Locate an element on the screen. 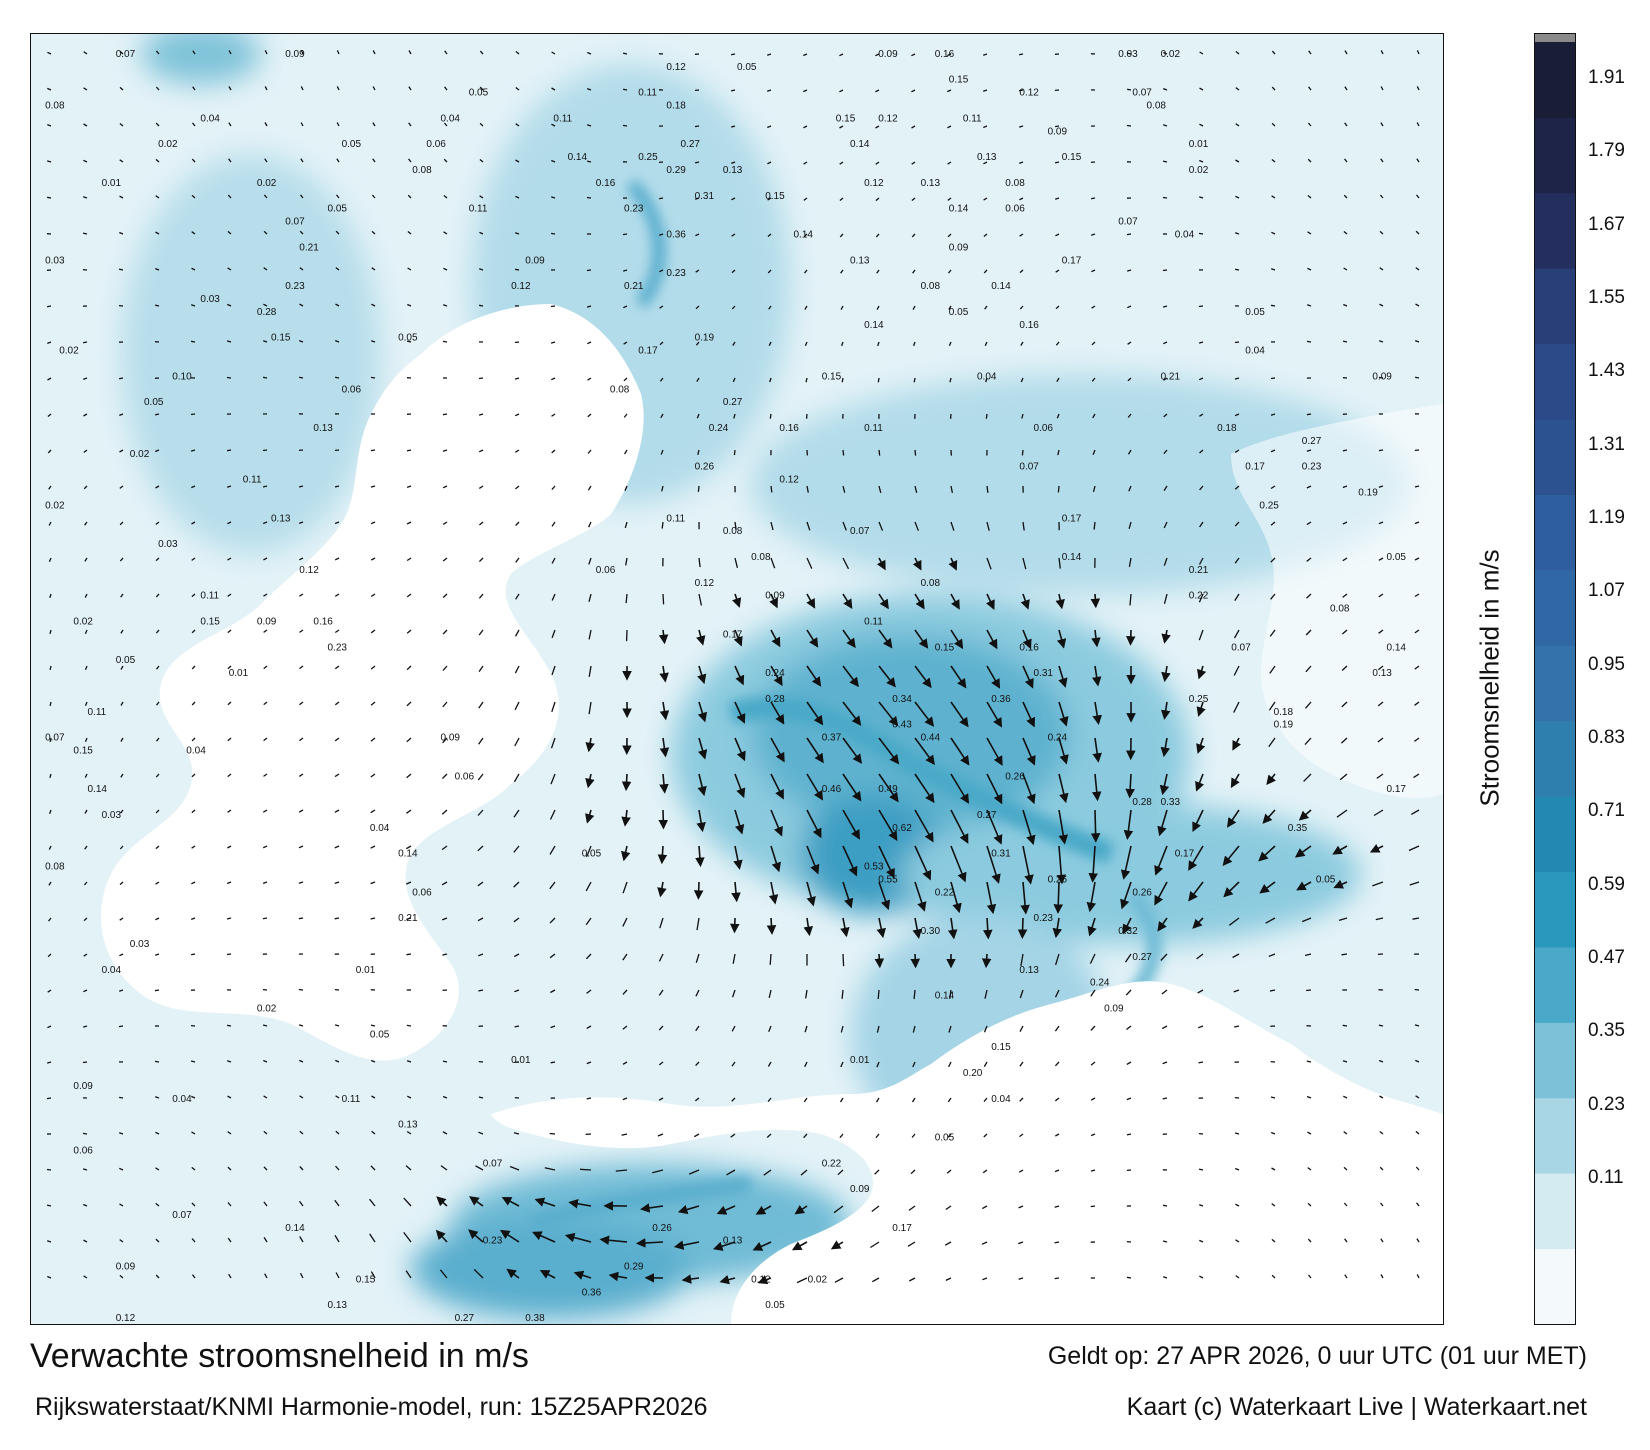 The height and width of the screenshot is (1450, 1650). colorbar-tick-label: 1.07 is located at coordinates (1606, 591).